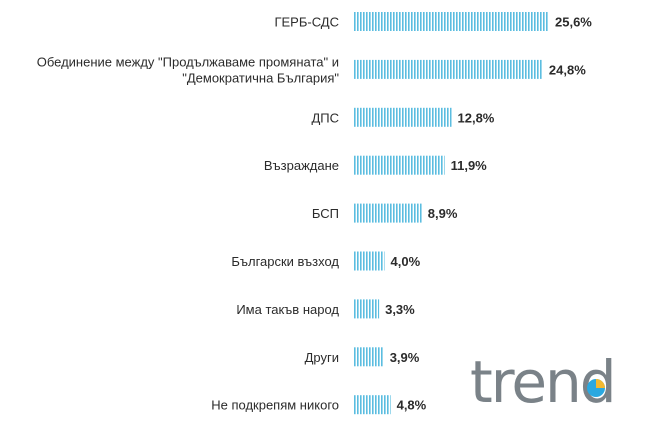  Describe the element at coordinates (285, 261) in the screenshot. I see `category-label: Български възход` at that location.